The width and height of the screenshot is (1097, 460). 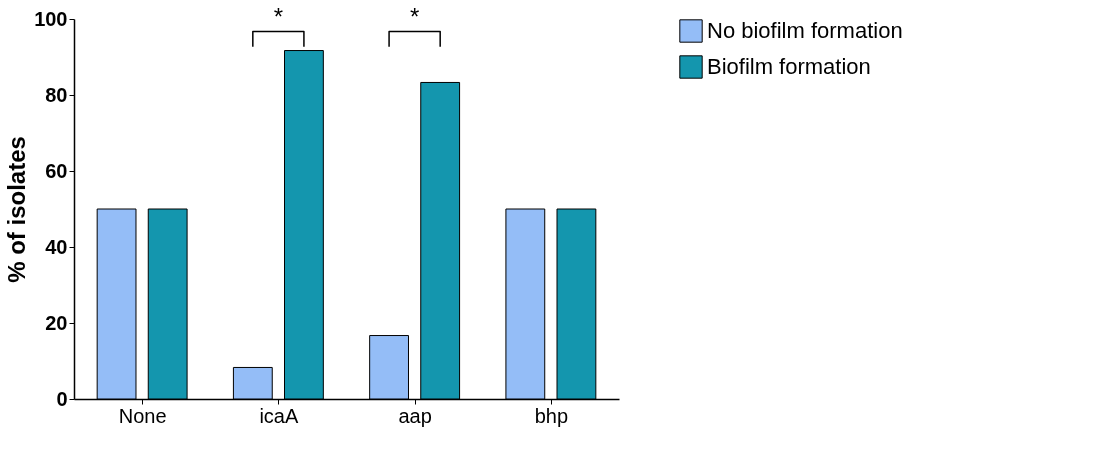 I want to click on y-tick-label: 40, so click(x=56, y=246).